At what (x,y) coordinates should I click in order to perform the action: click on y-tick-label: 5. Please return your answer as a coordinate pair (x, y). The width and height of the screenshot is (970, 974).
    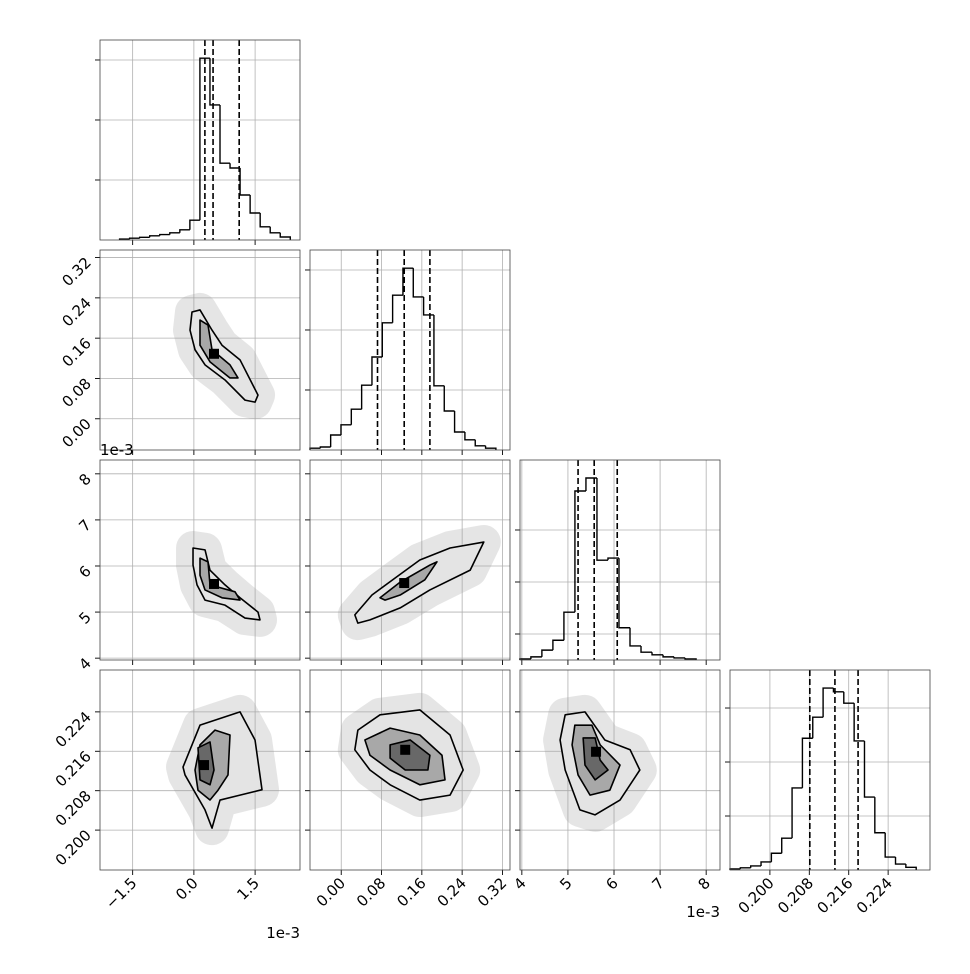
    Looking at the image, I should click on (84, 617).